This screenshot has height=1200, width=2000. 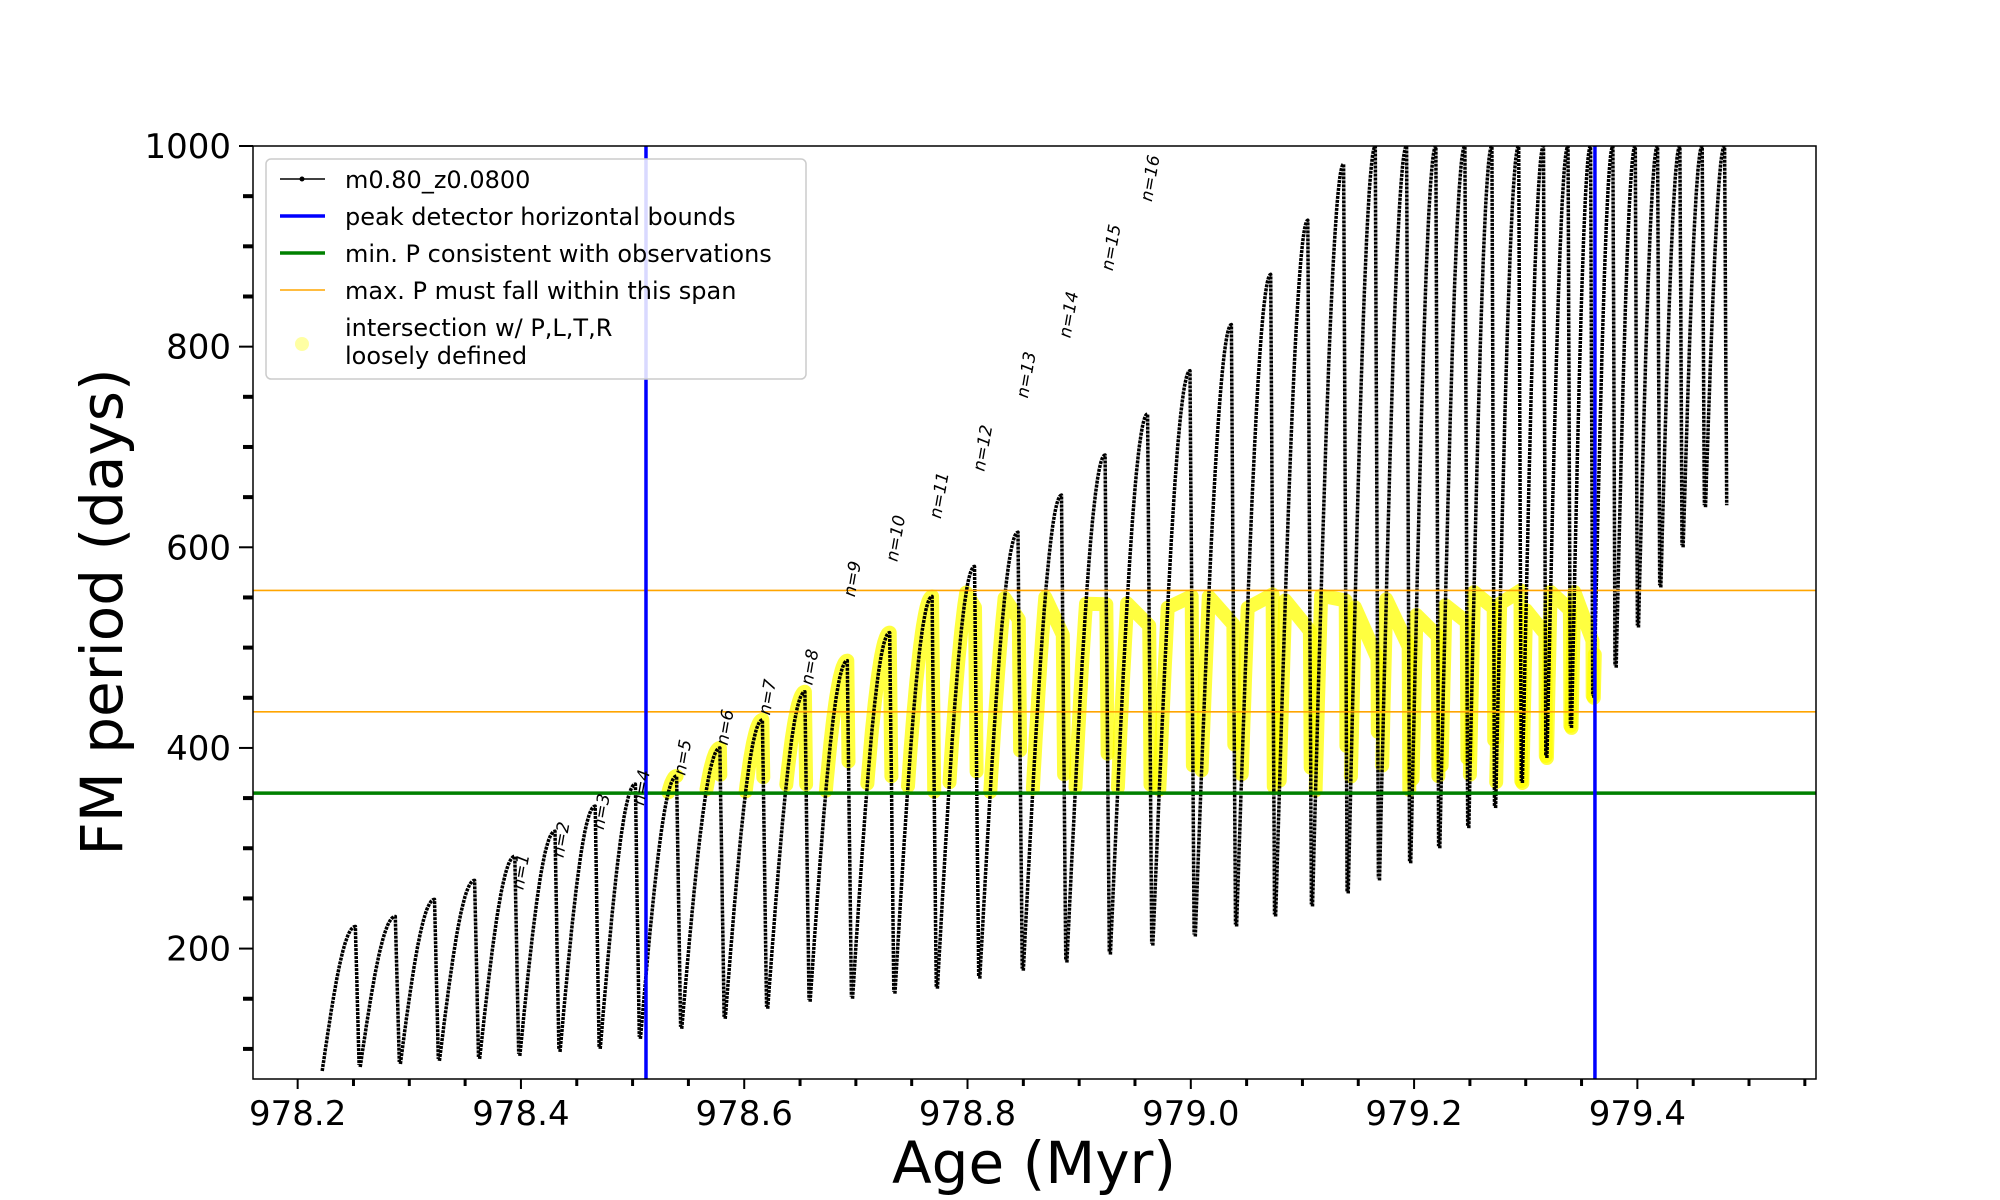 I want to click on x-tick-label: 979.4, so click(x=1637, y=1114).